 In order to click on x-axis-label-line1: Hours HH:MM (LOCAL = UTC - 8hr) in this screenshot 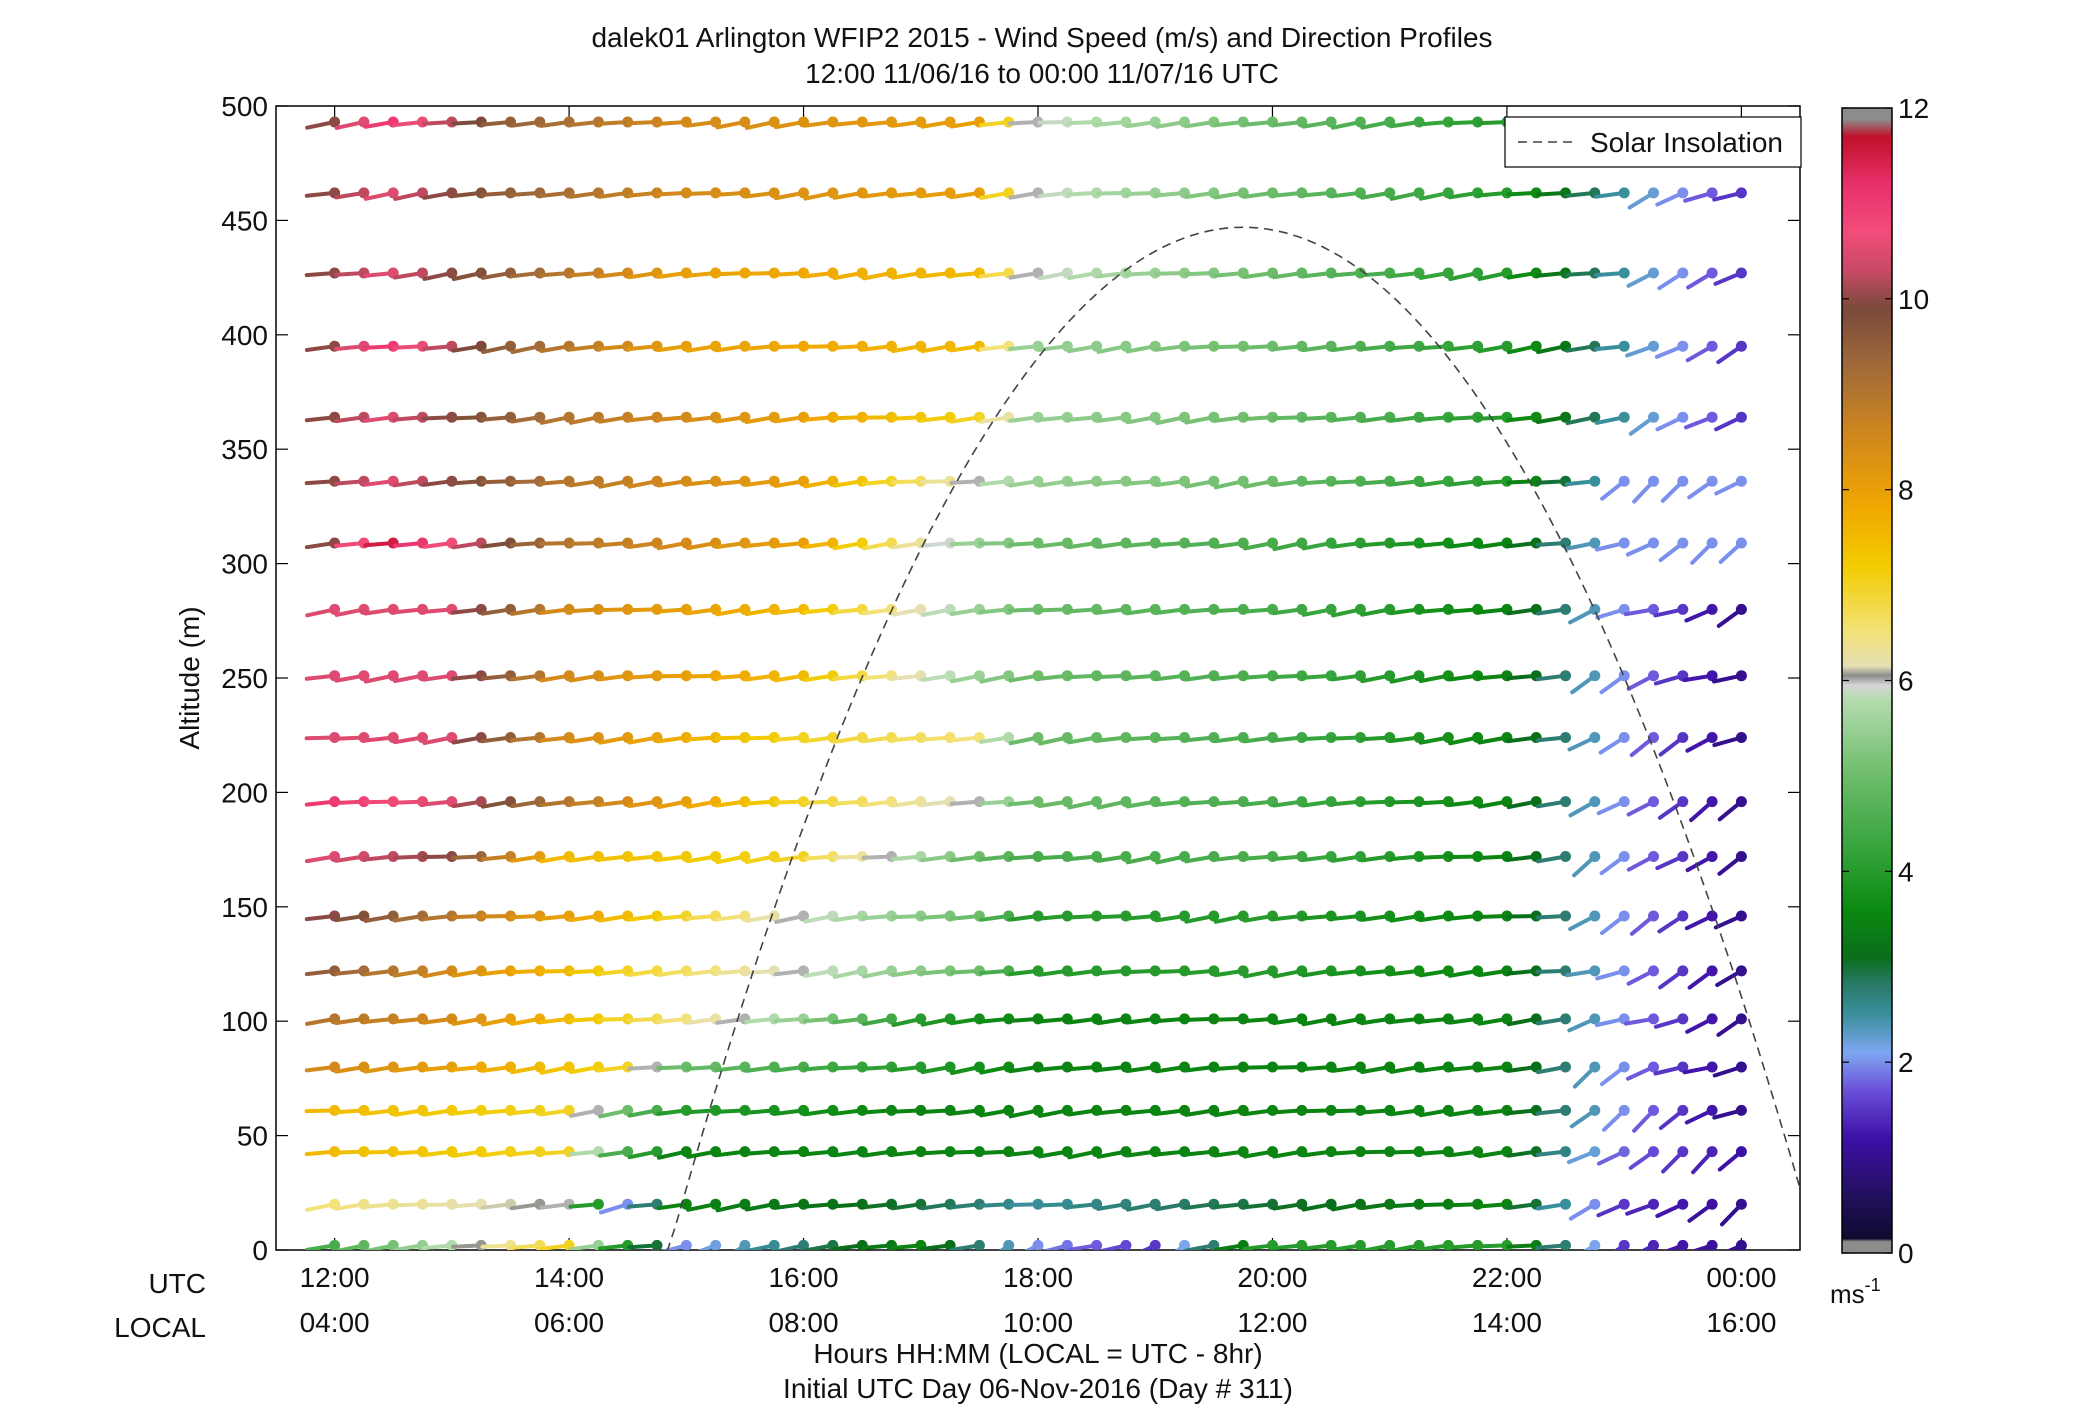, I will do `click(1037, 1353)`.